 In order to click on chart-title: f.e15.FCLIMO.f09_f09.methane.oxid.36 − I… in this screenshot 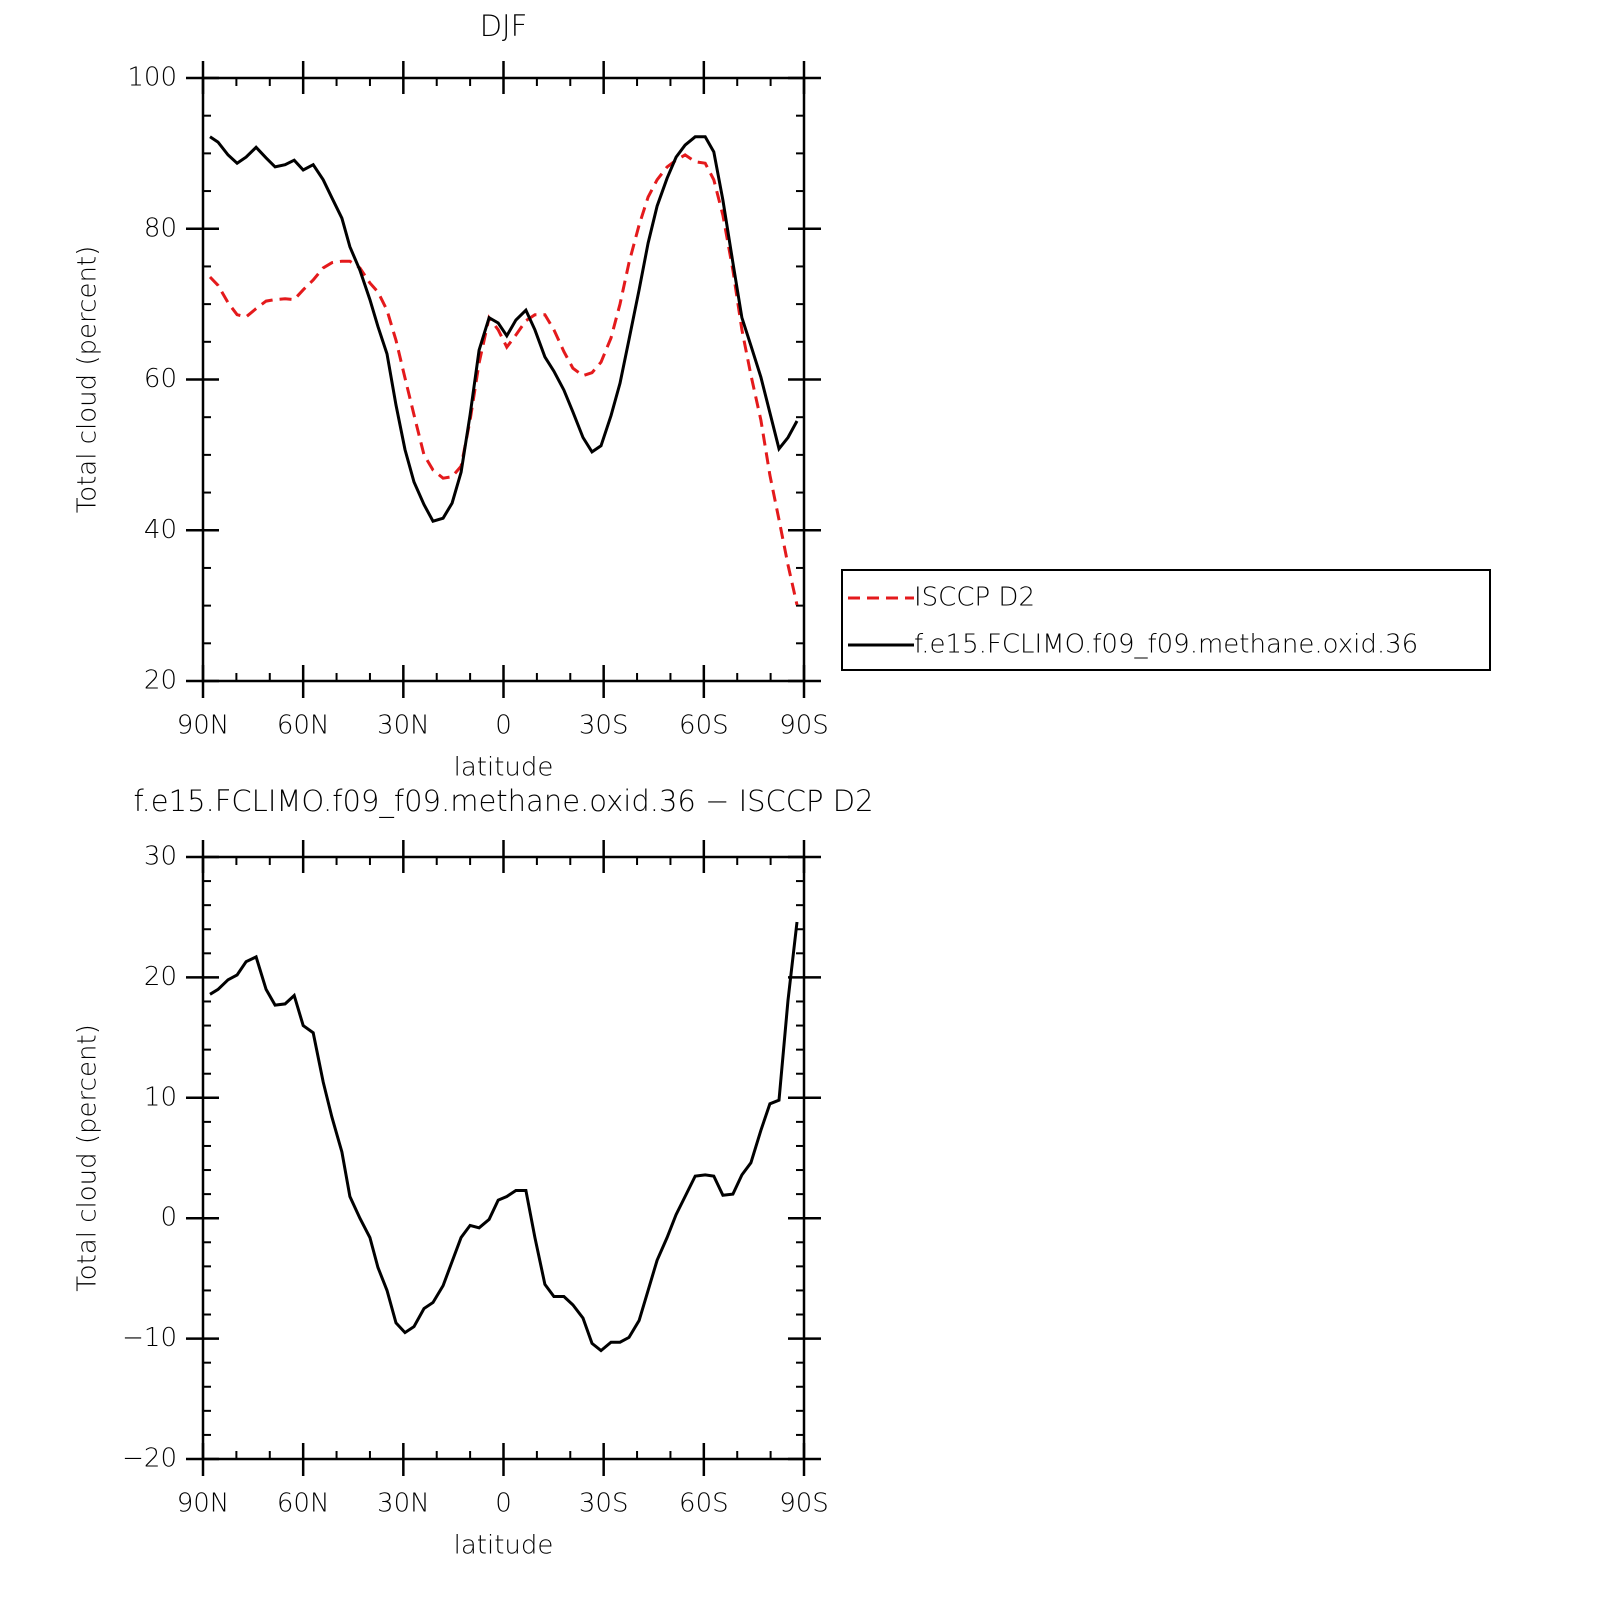, I will do `click(503, 801)`.